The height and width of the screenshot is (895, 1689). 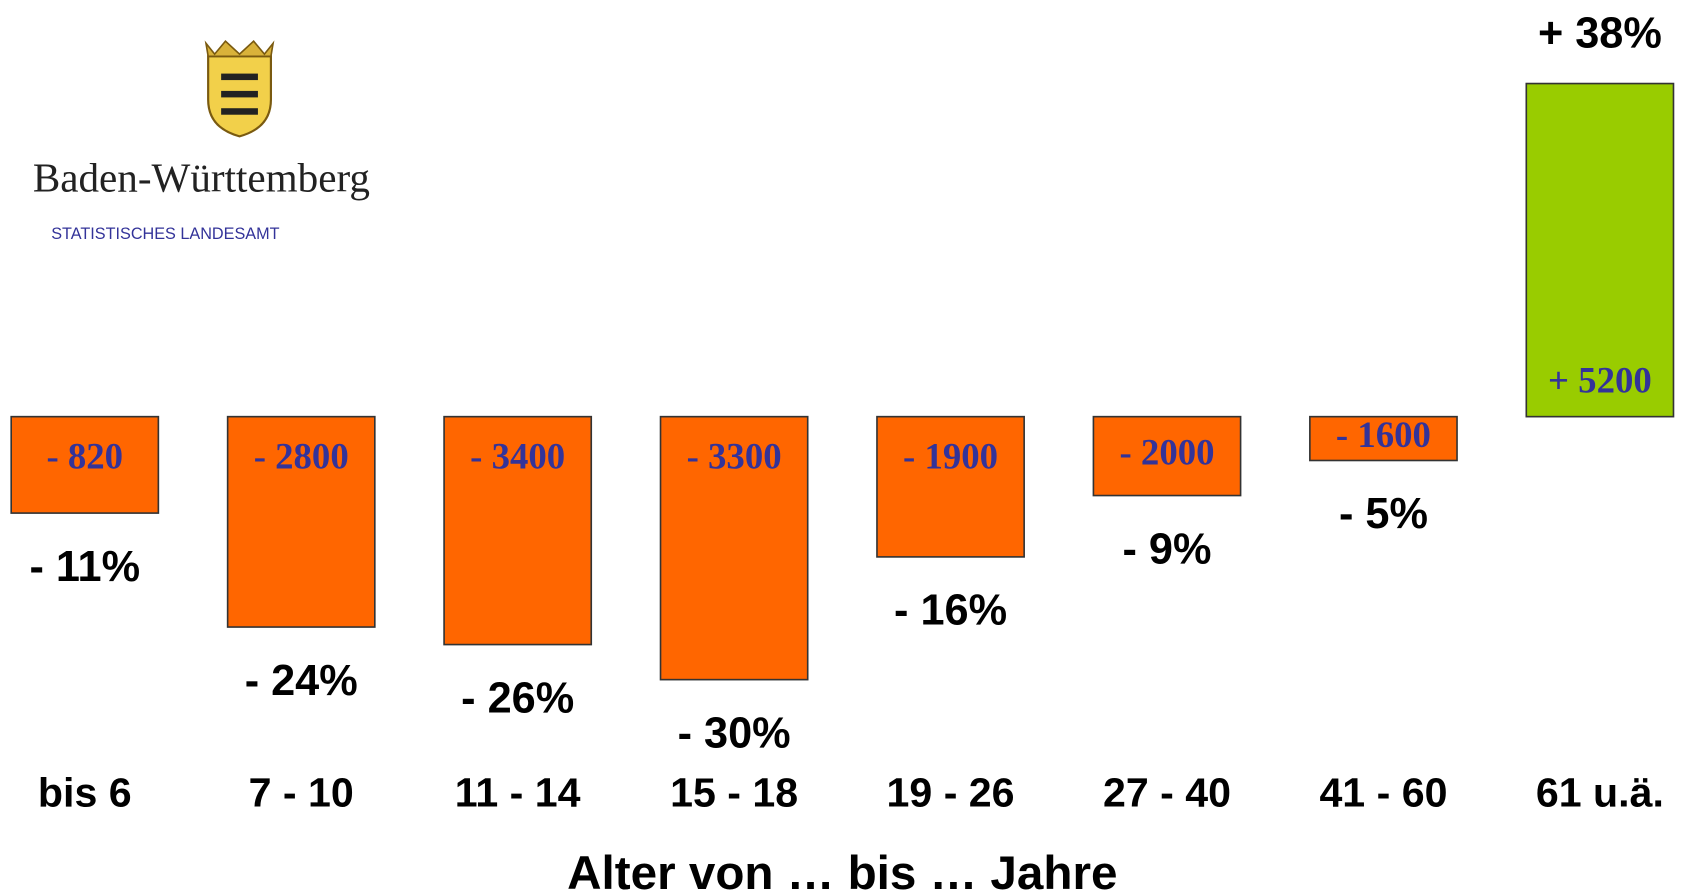 What do you see at coordinates (301, 681) in the screenshot?
I see `value-label: - 24%` at bounding box center [301, 681].